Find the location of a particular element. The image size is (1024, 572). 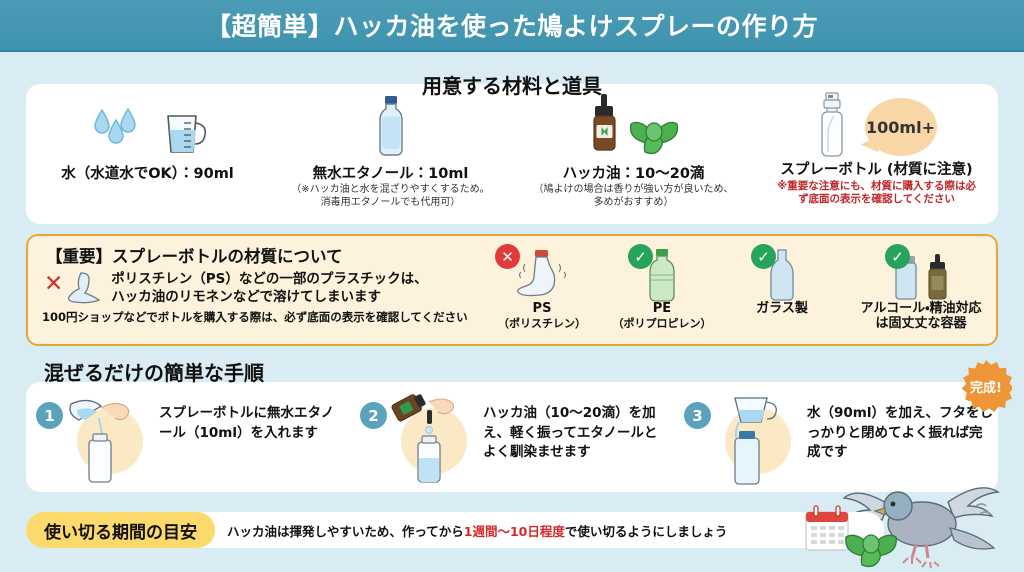

material-note: ※重要な注意にも、材質に購入する際は必ず底面の表示を確認してください is located at coordinates (876, 193).